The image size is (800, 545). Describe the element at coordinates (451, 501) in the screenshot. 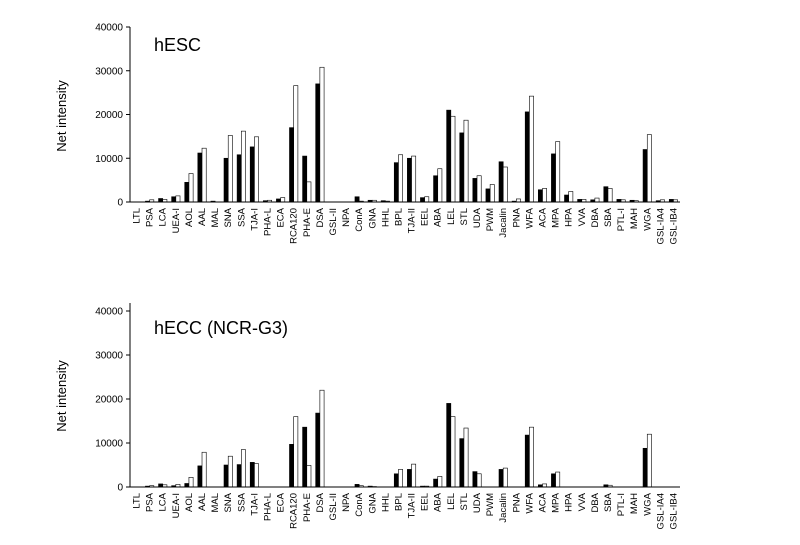

I see `x-category-label: LEL` at that location.